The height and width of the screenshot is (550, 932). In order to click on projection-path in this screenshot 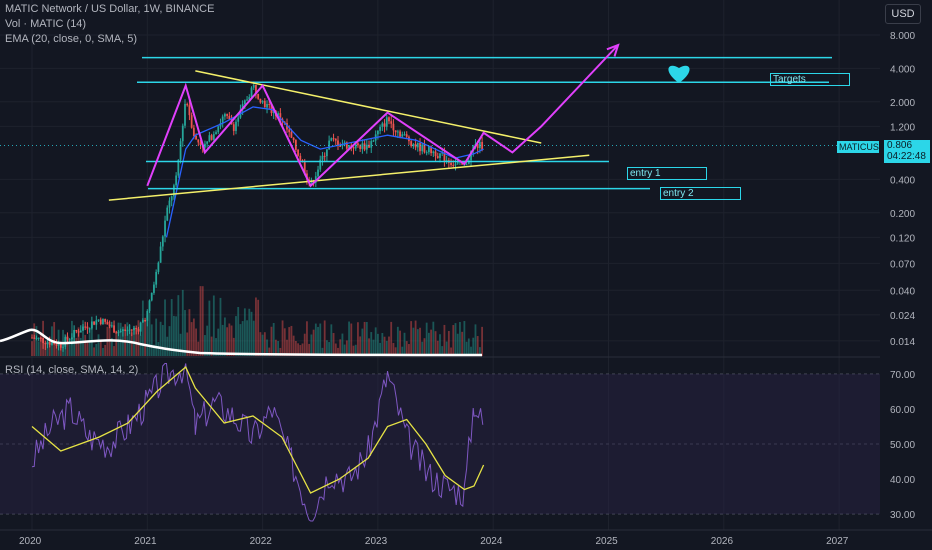, I will do `click(382, 116)`.